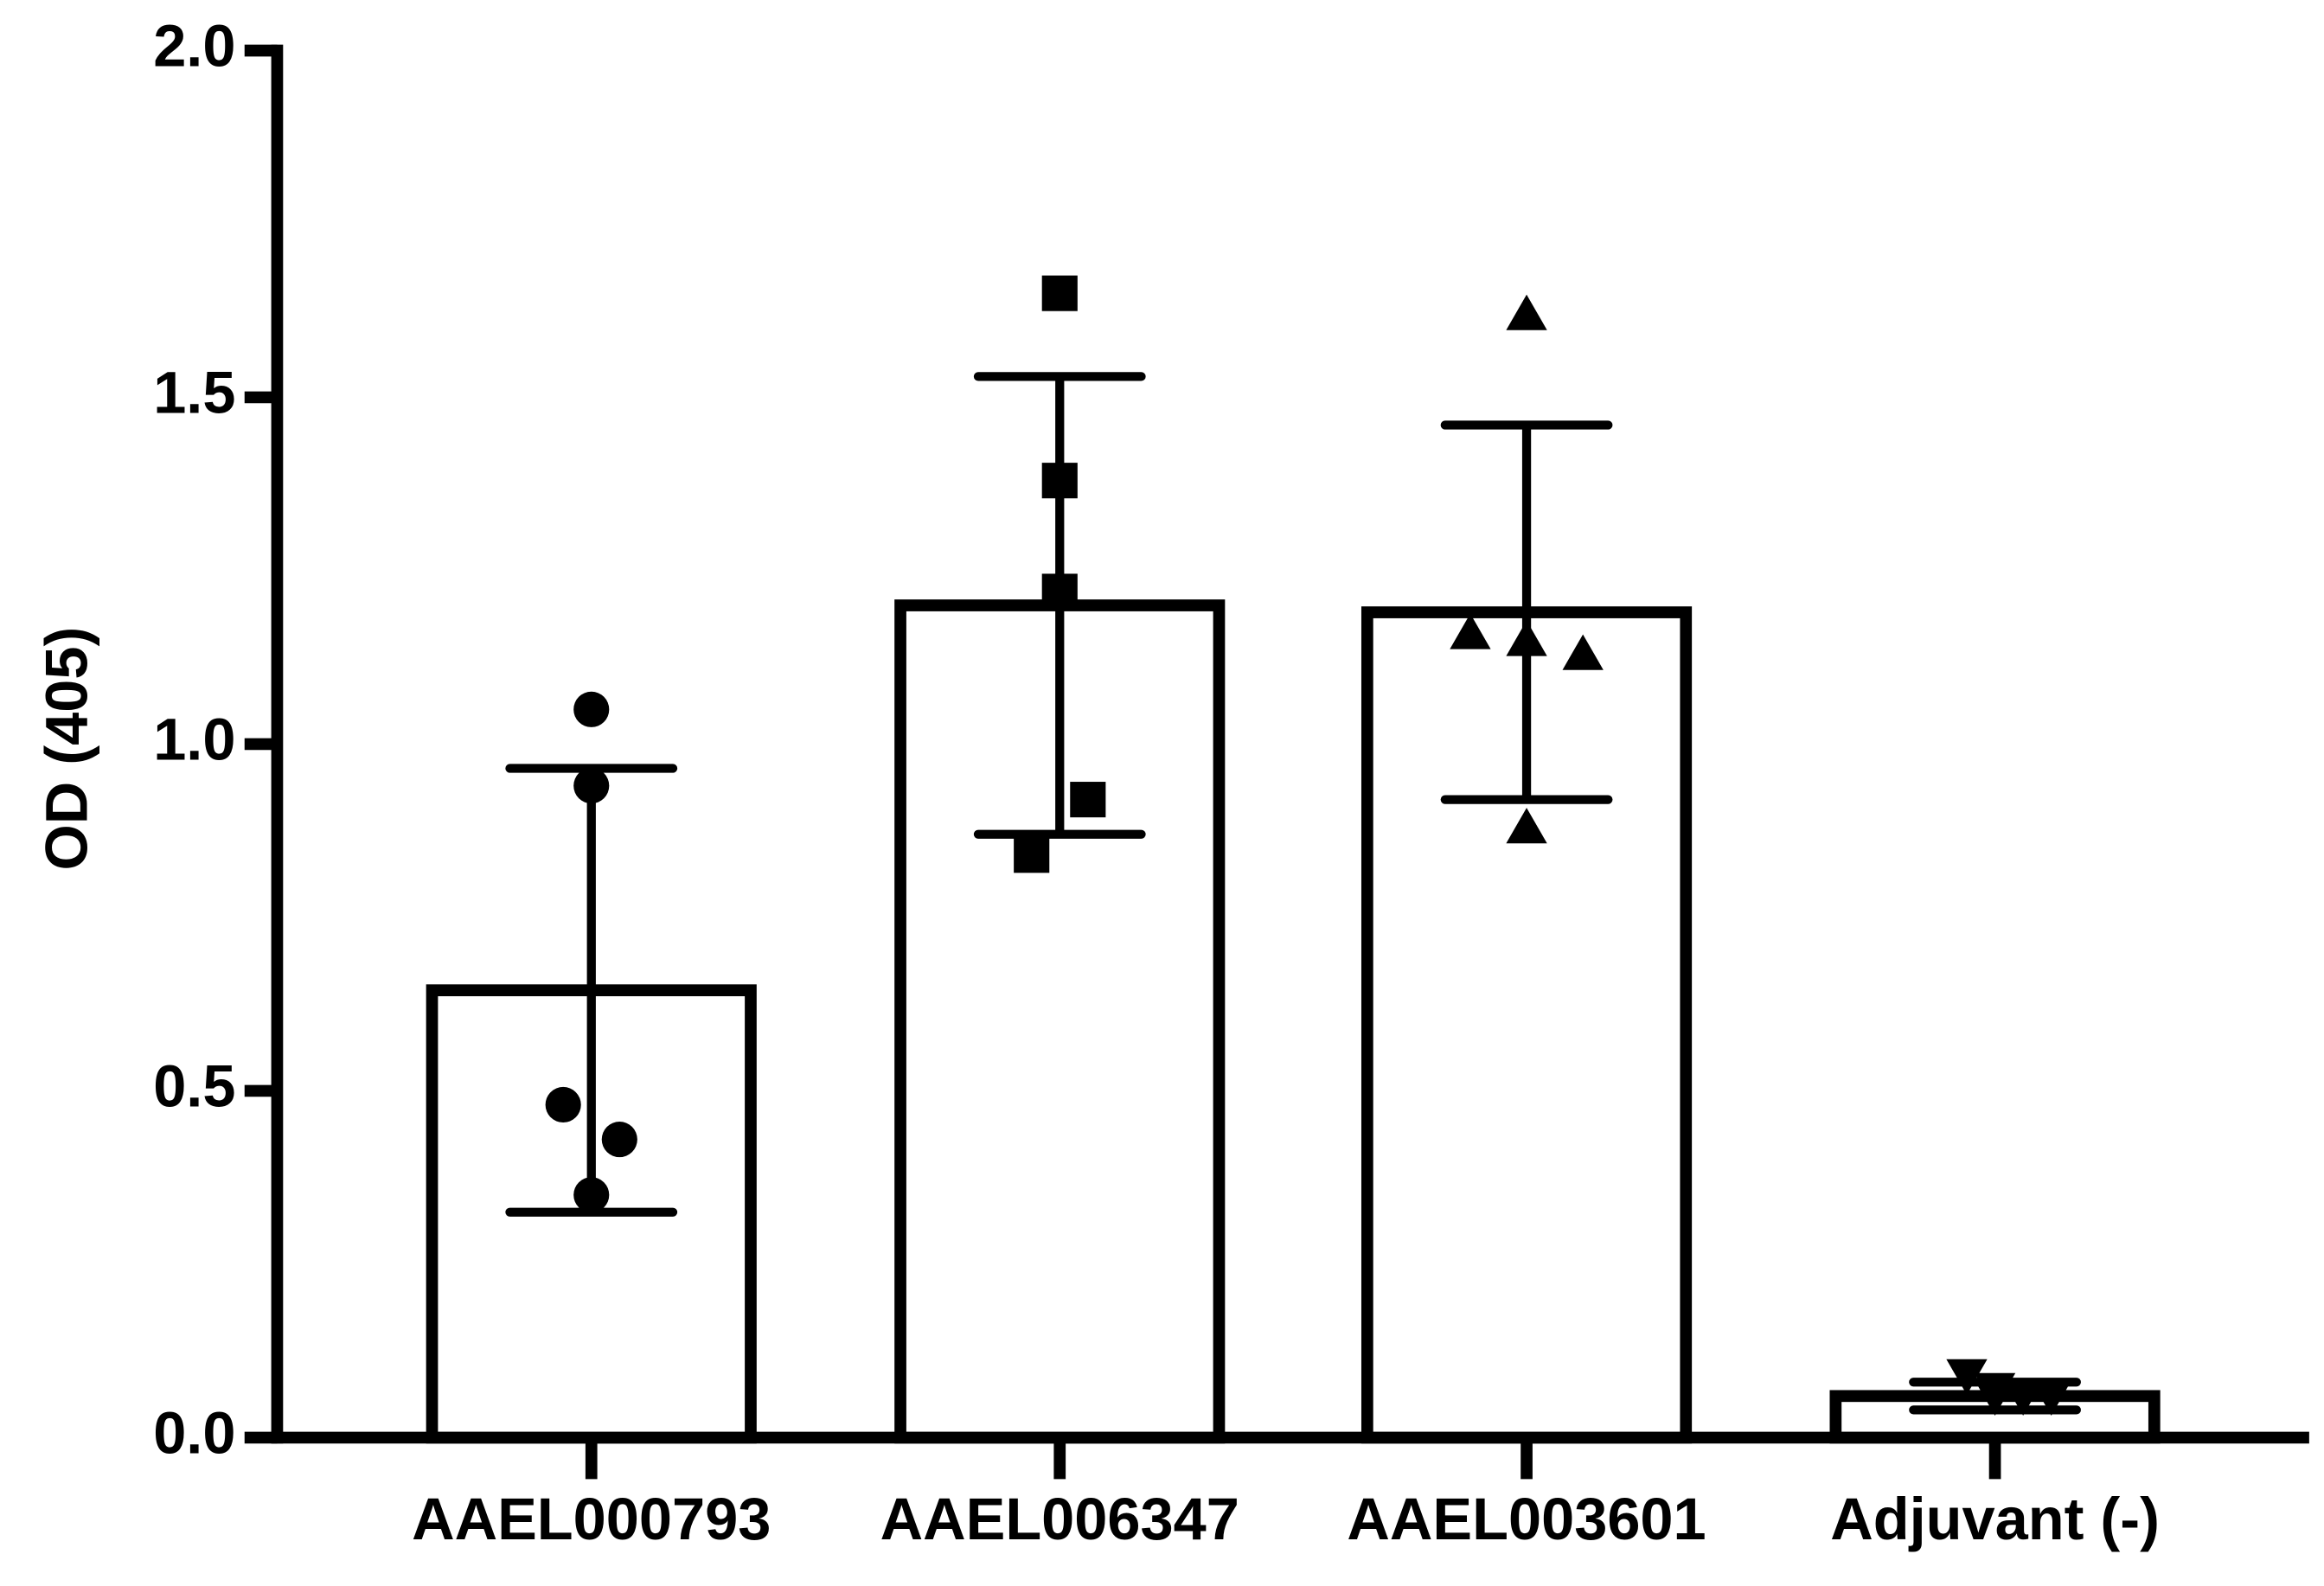 The height and width of the screenshot is (1586, 2324). What do you see at coordinates (1526, 1025) in the screenshot?
I see `bar` at bounding box center [1526, 1025].